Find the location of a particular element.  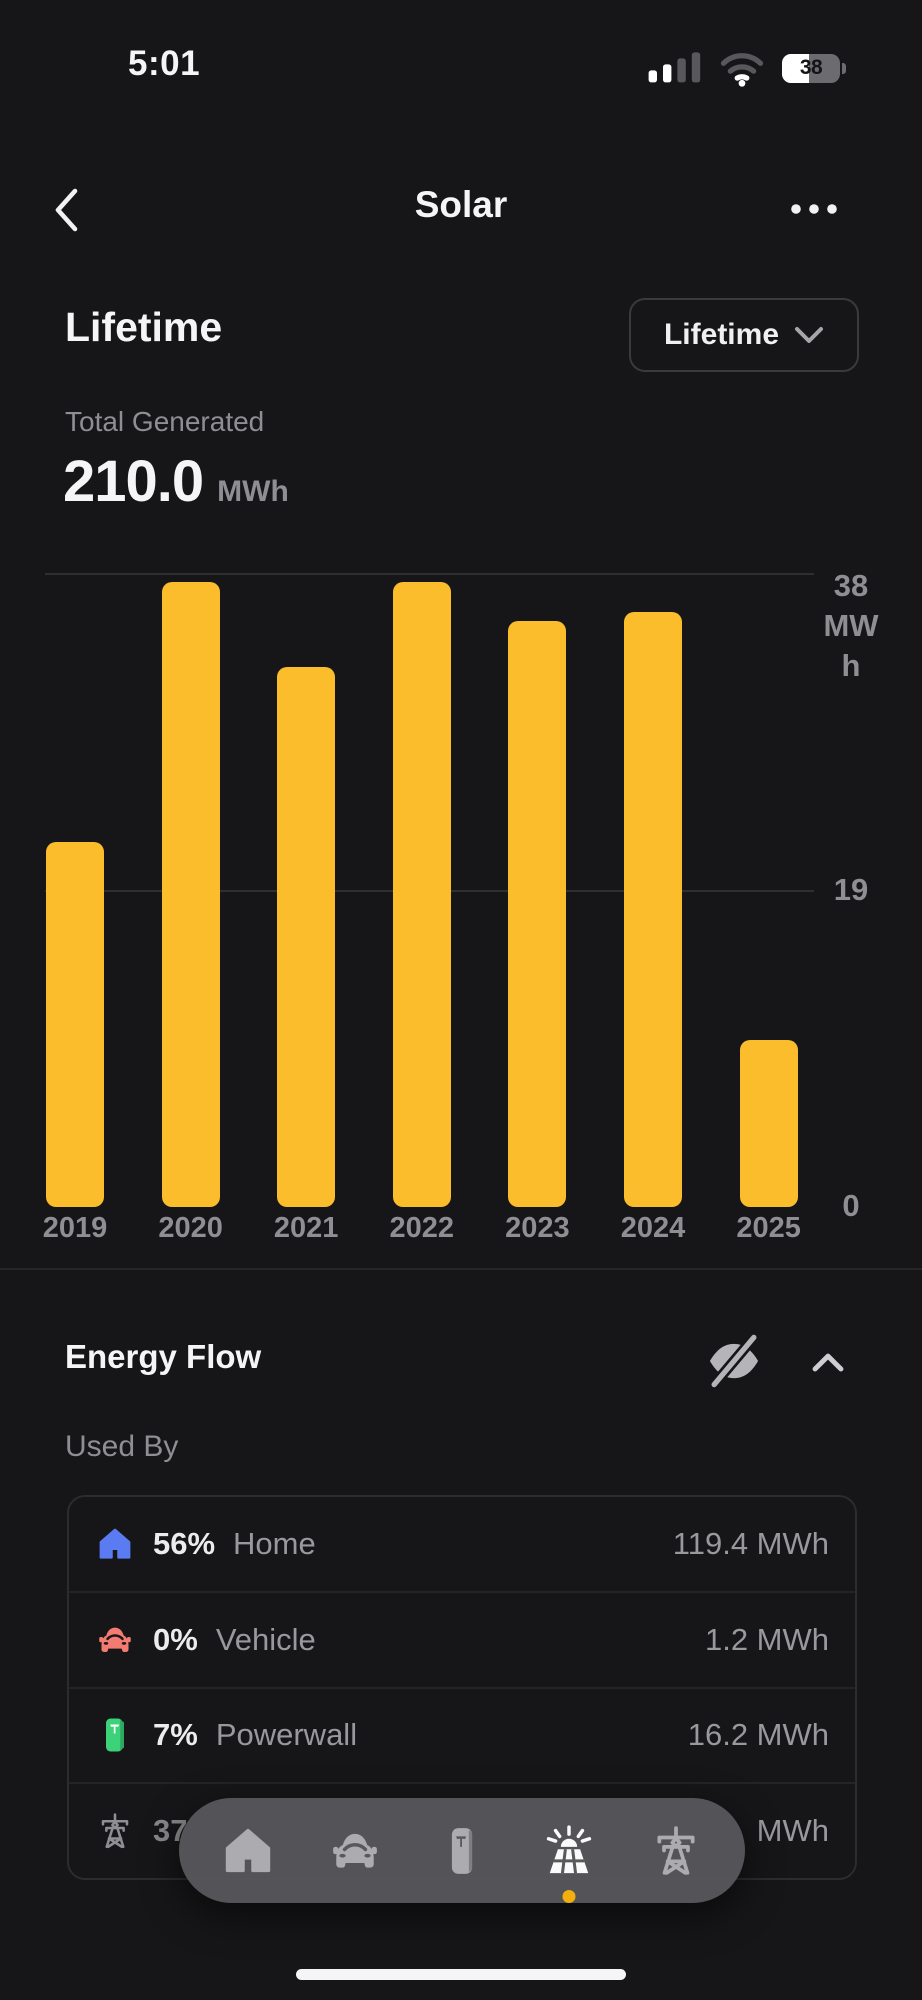

period-selector-label: Lifetime is located at coordinates (721, 334).